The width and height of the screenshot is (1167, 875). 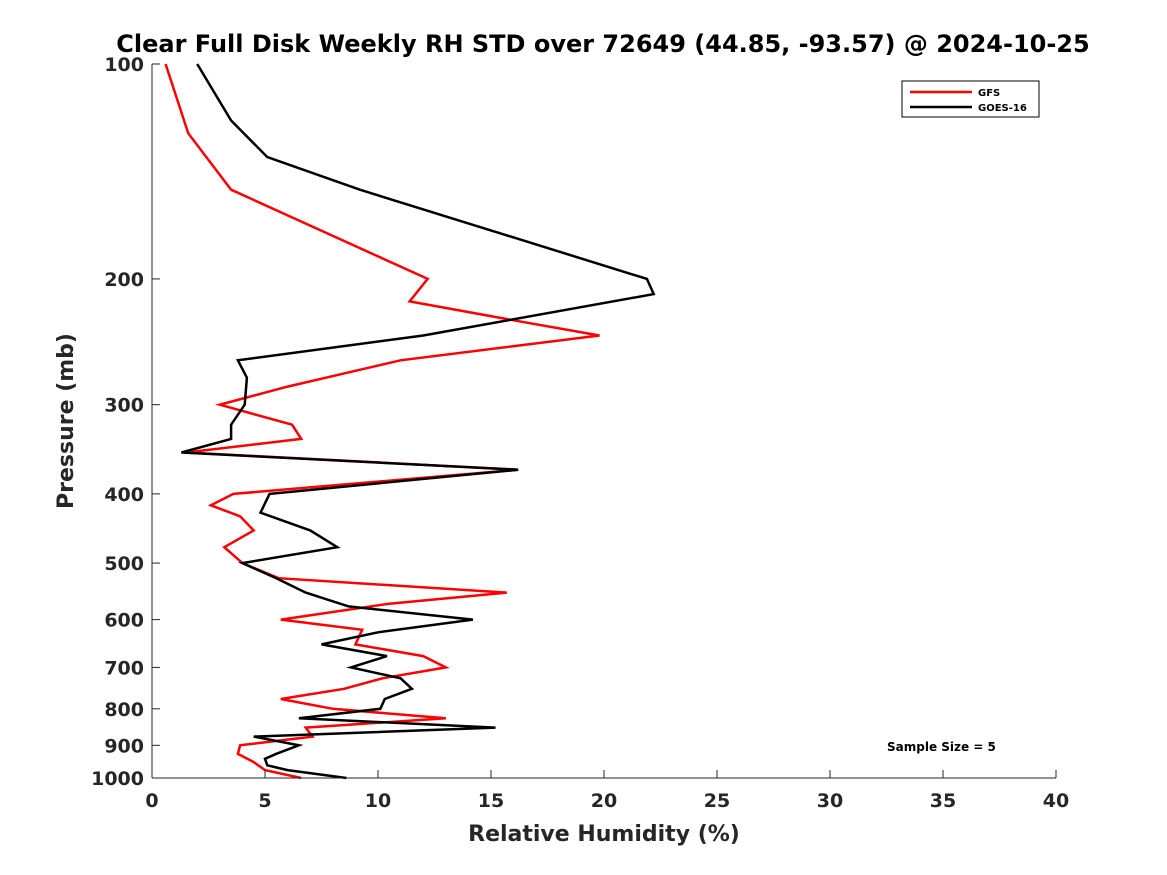 I want to click on x-tick-label: 20, so click(x=604, y=801).